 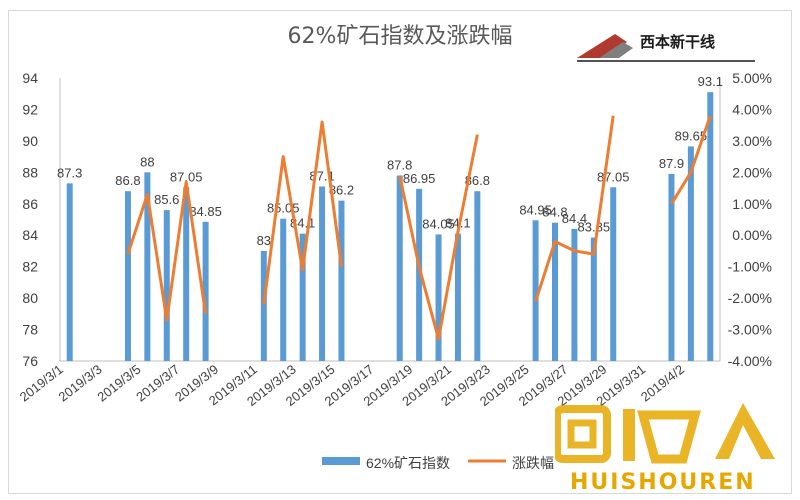 What do you see at coordinates (30, 109) in the screenshot?
I see `y-left-tick-label: 92` at bounding box center [30, 109].